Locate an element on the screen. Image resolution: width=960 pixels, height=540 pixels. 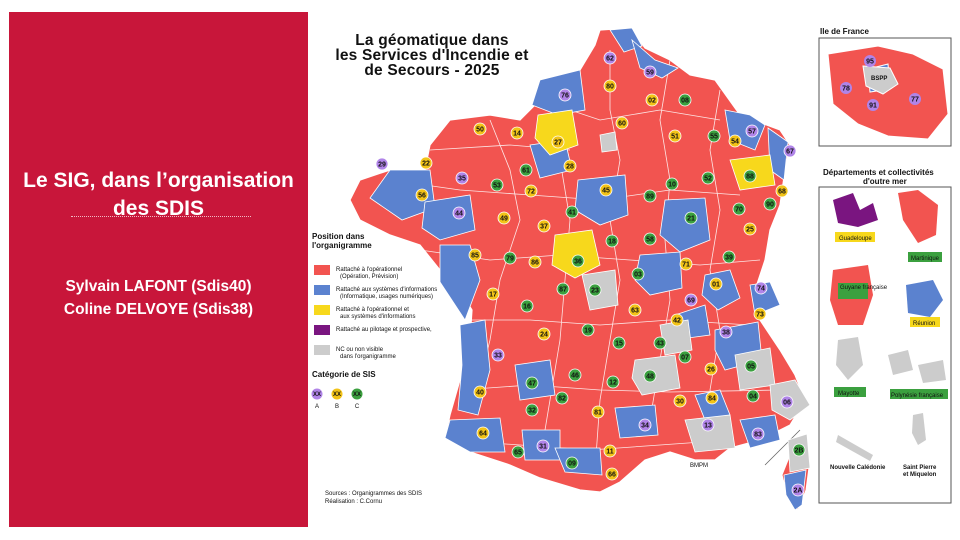
department-marker-82: 82 is located at coordinates (562, 398).